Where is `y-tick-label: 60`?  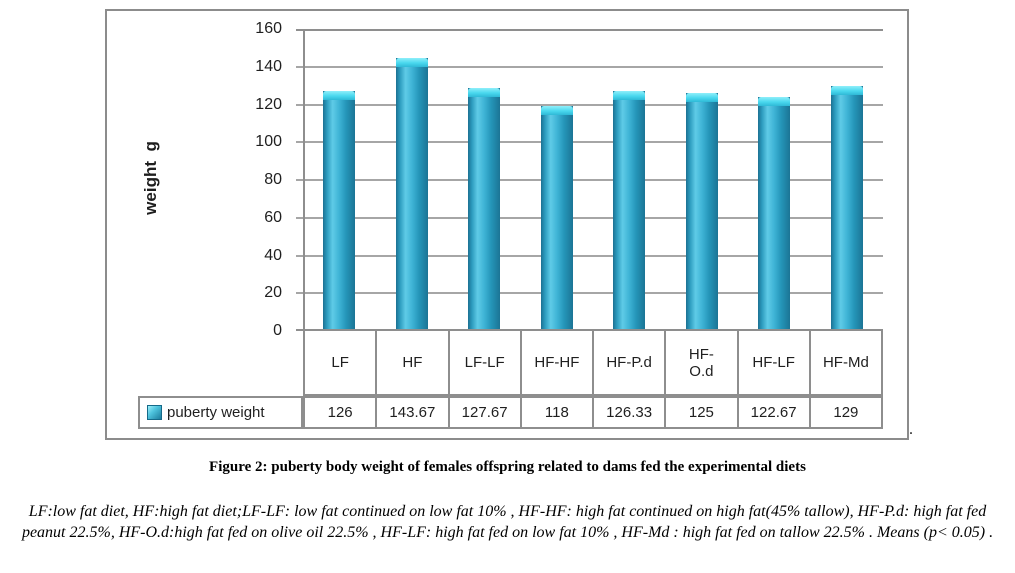 y-tick-label: 60 is located at coordinates (273, 217).